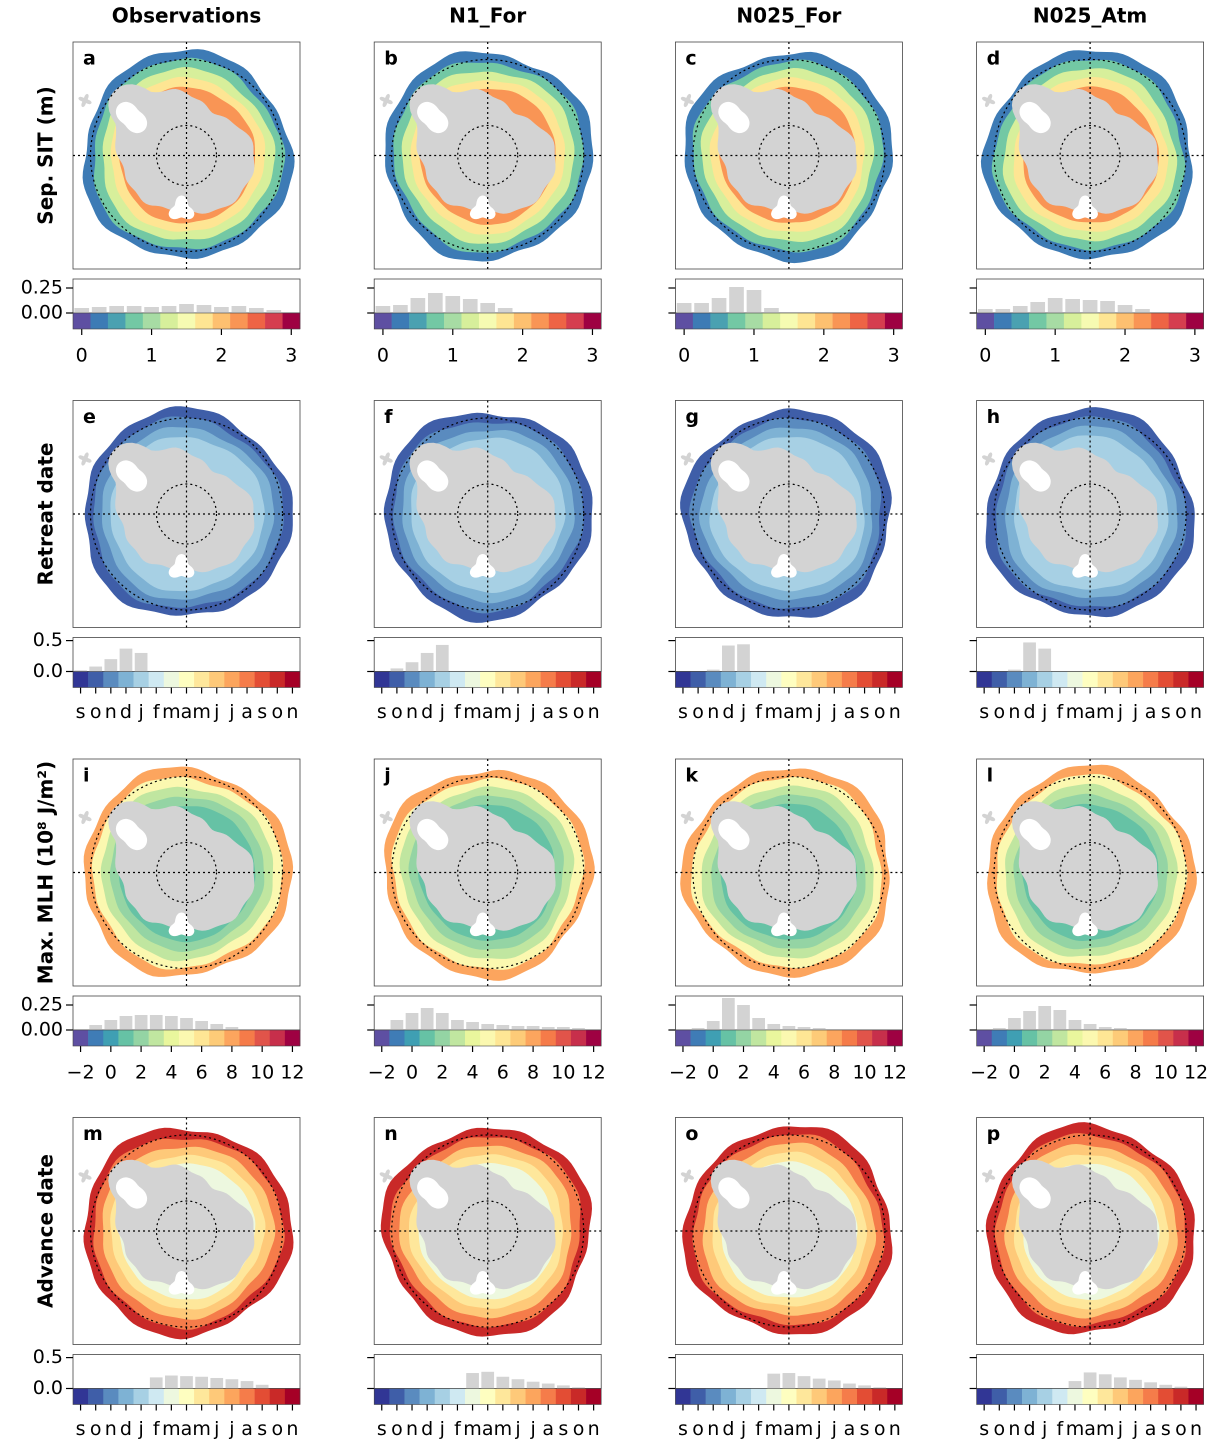  What do you see at coordinates (1105, 712) in the screenshot?
I see `x-tick-label: m` at bounding box center [1105, 712].